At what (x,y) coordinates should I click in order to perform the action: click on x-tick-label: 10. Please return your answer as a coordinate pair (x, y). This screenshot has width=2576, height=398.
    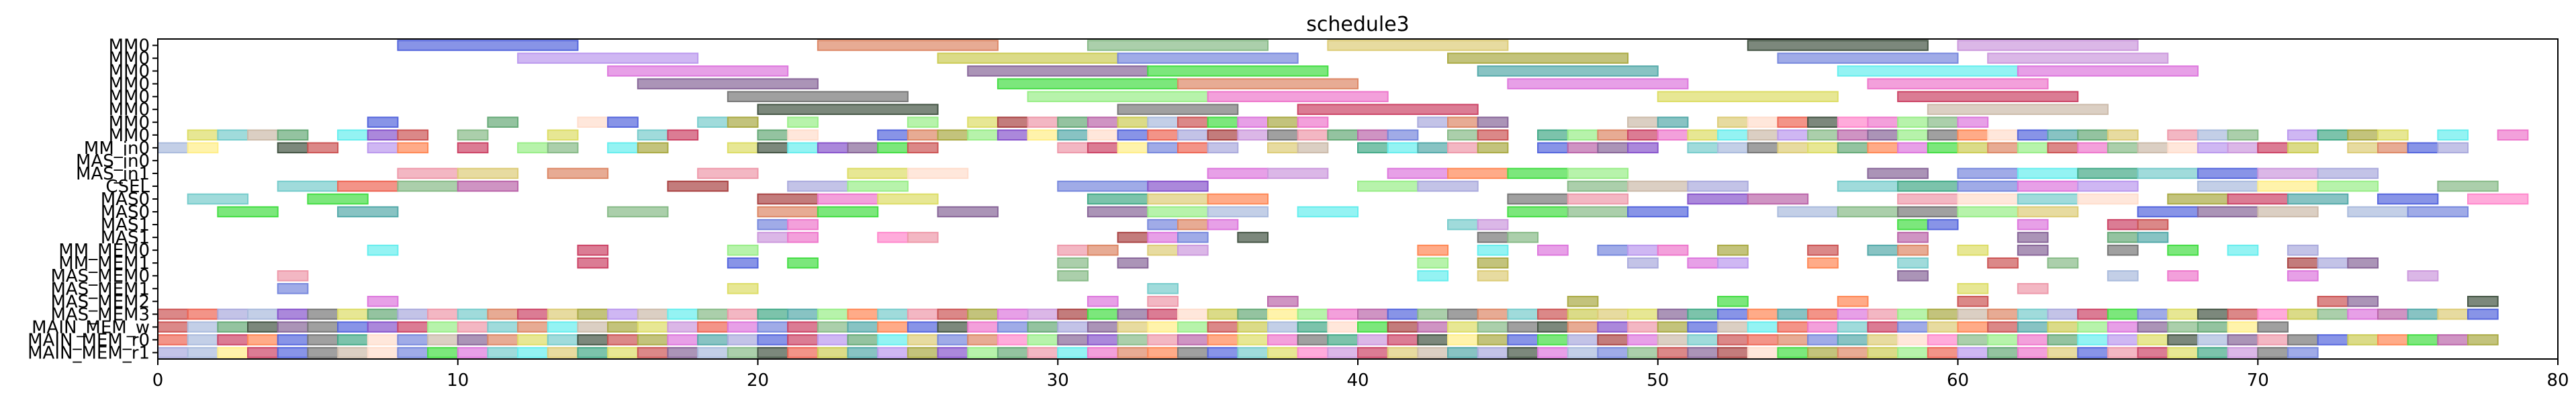
    Looking at the image, I should click on (458, 380).